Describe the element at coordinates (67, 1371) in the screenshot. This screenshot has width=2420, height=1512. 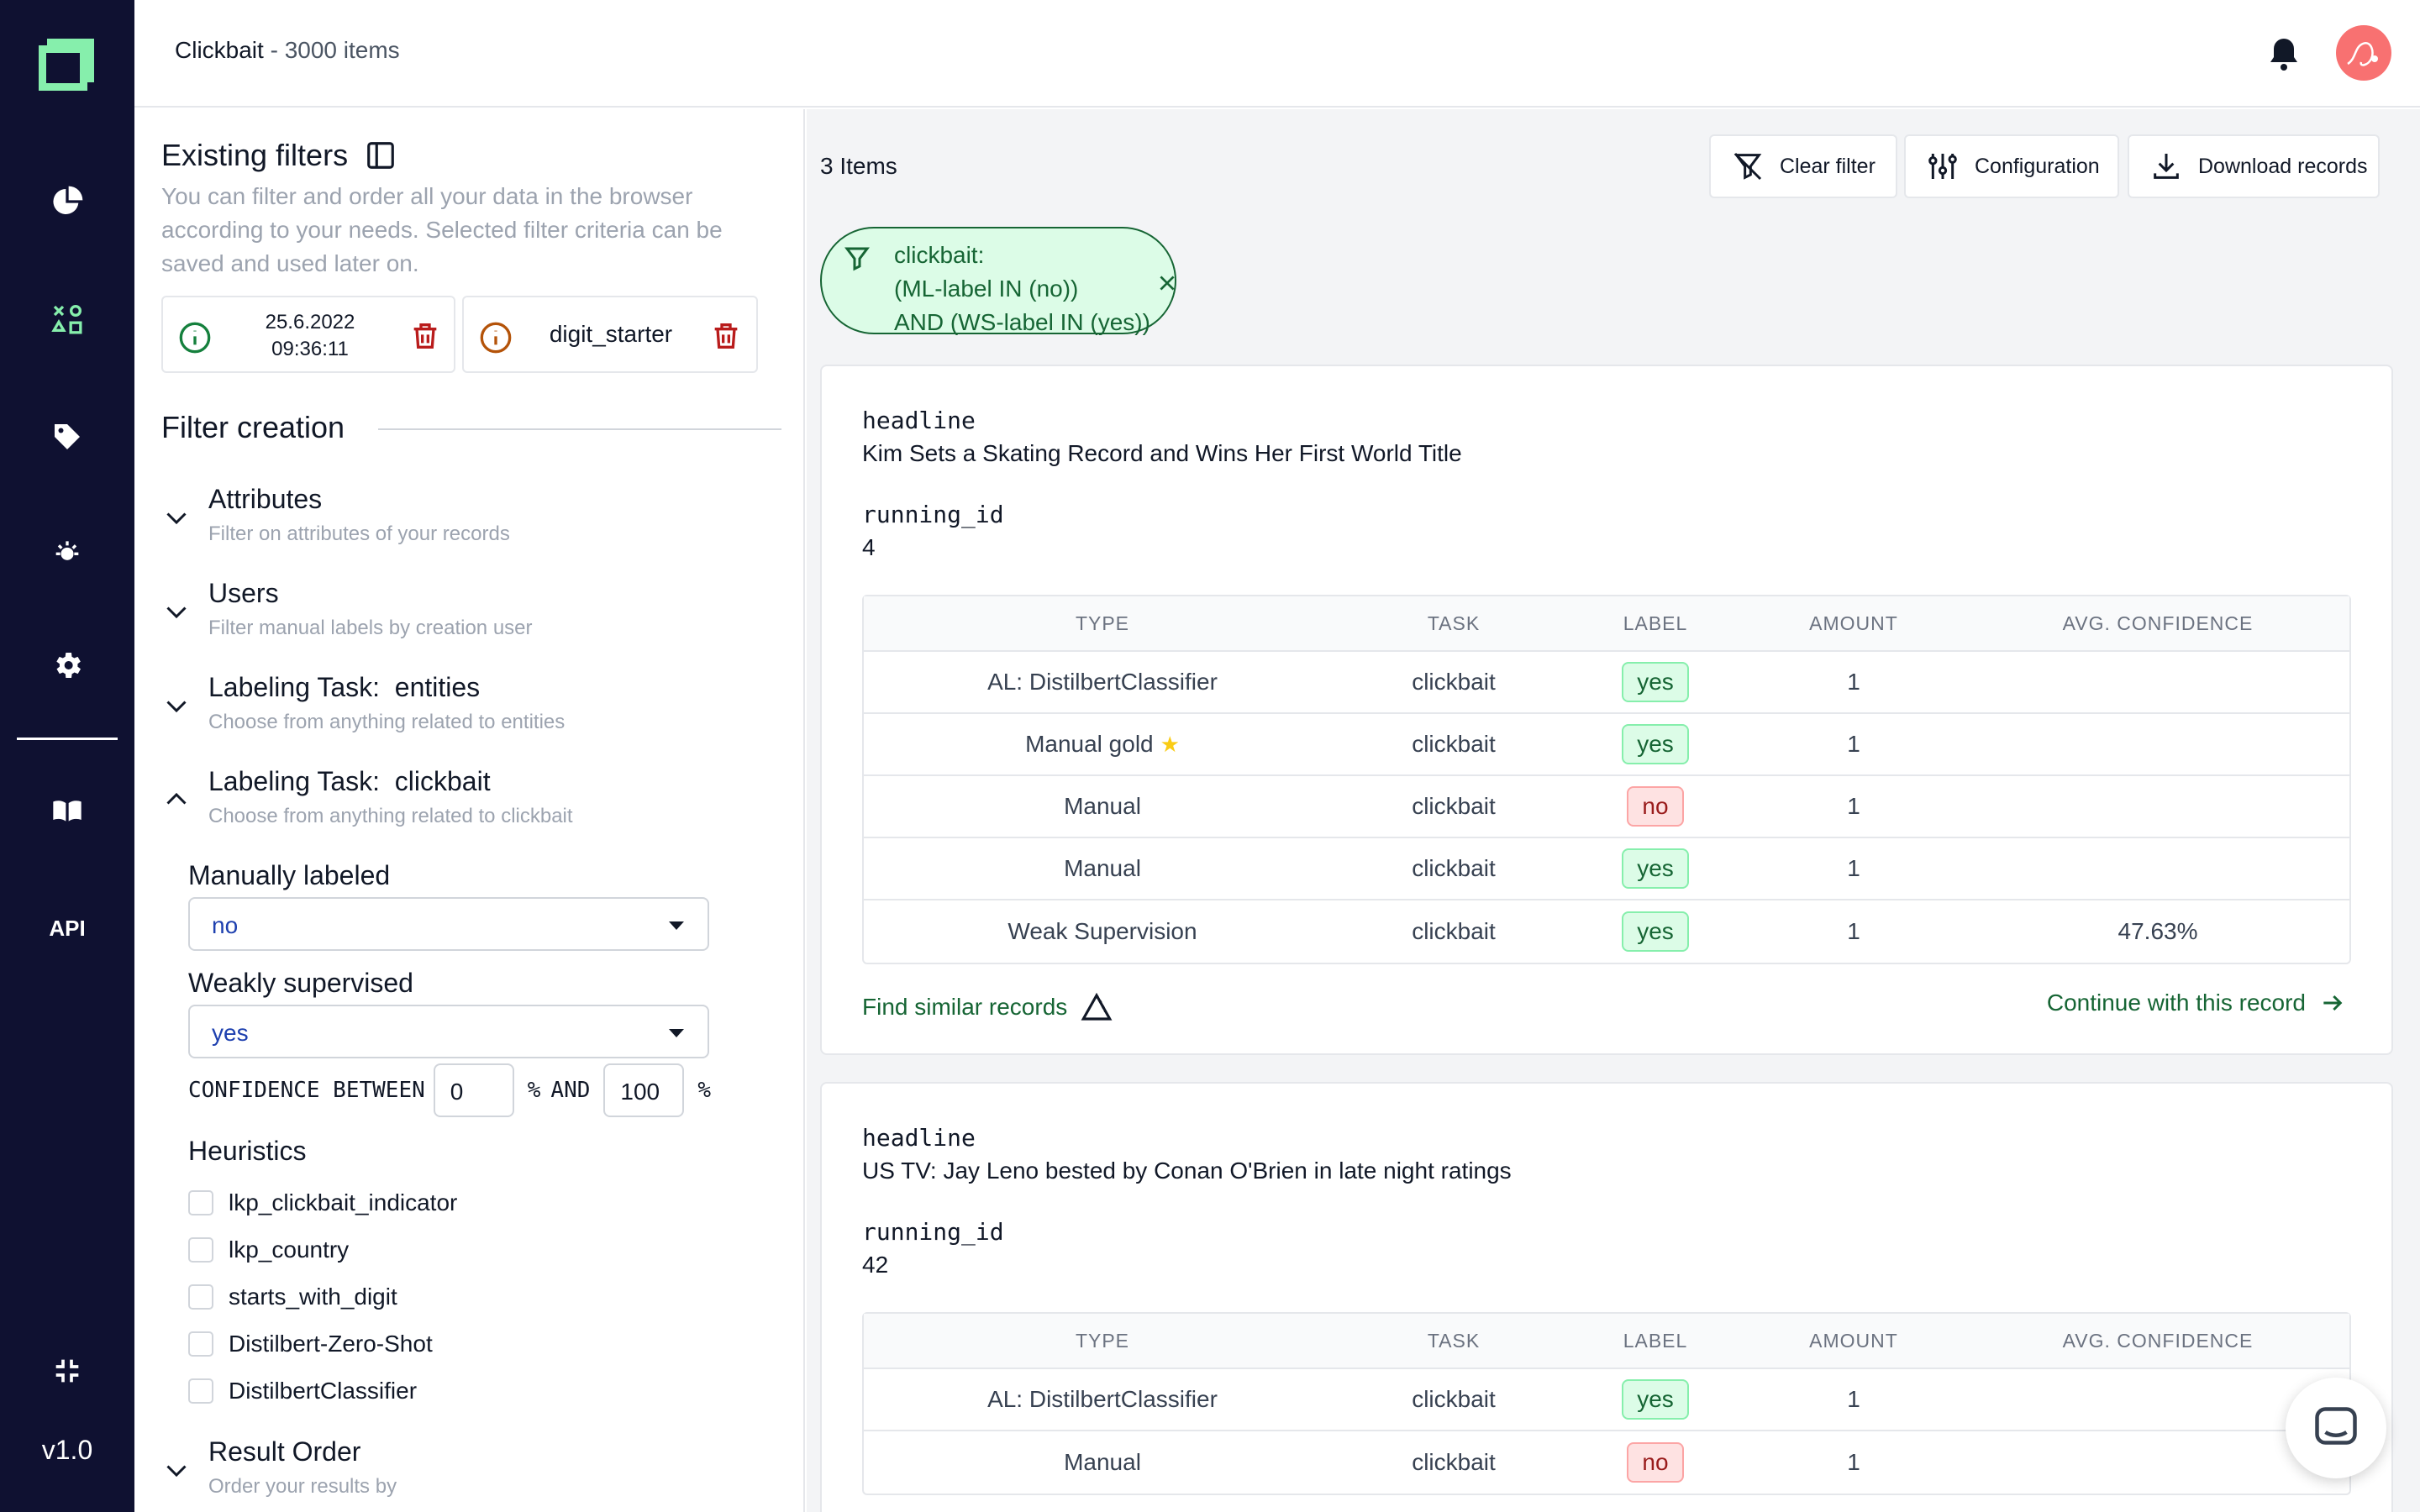
I see `collapse-icon` at that location.